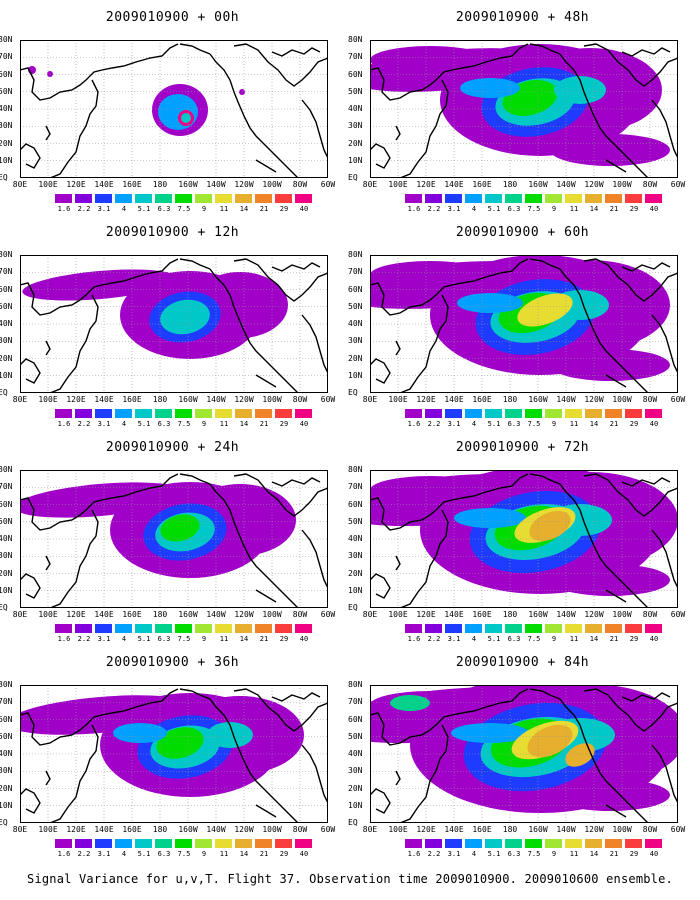 This screenshot has height=900, width=700. Describe the element at coordinates (272, 829) in the screenshot. I see `longitude-label: 100W` at that location.